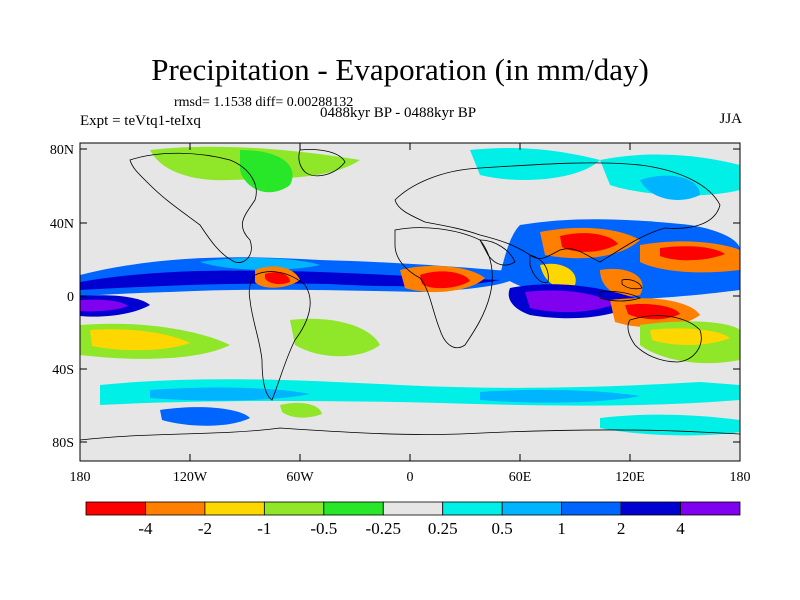 This screenshot has height=600, width=800. Describe the element at coordinates (63, 370) in the screenshot. I see `y-label-40s: 40S` at that location.